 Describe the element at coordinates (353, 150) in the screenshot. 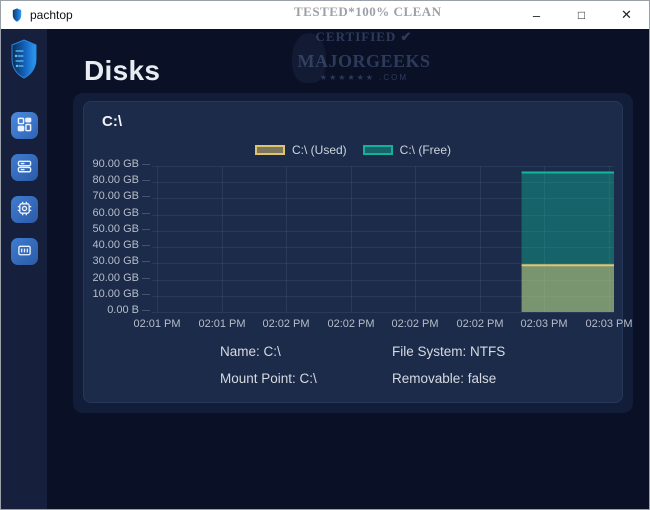

I see `chart-legend: C:\ (Used) C:\ (Free)` at that location.